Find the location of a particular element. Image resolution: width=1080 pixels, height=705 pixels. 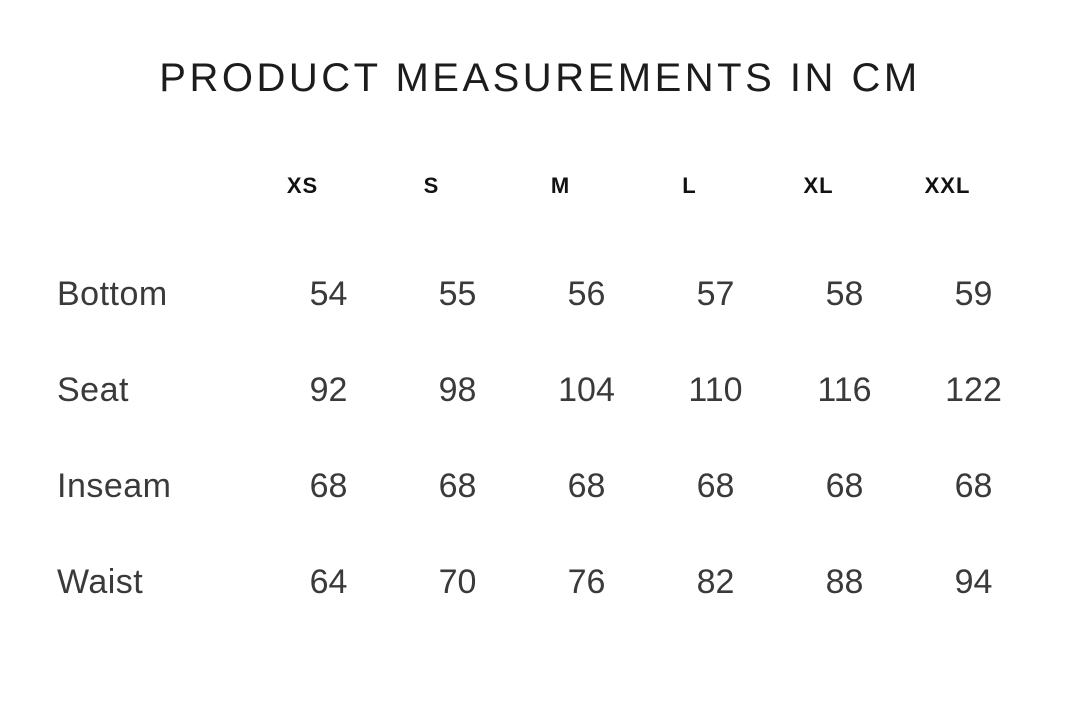

measurement-value: 82 is located at coordinates (715, 581).